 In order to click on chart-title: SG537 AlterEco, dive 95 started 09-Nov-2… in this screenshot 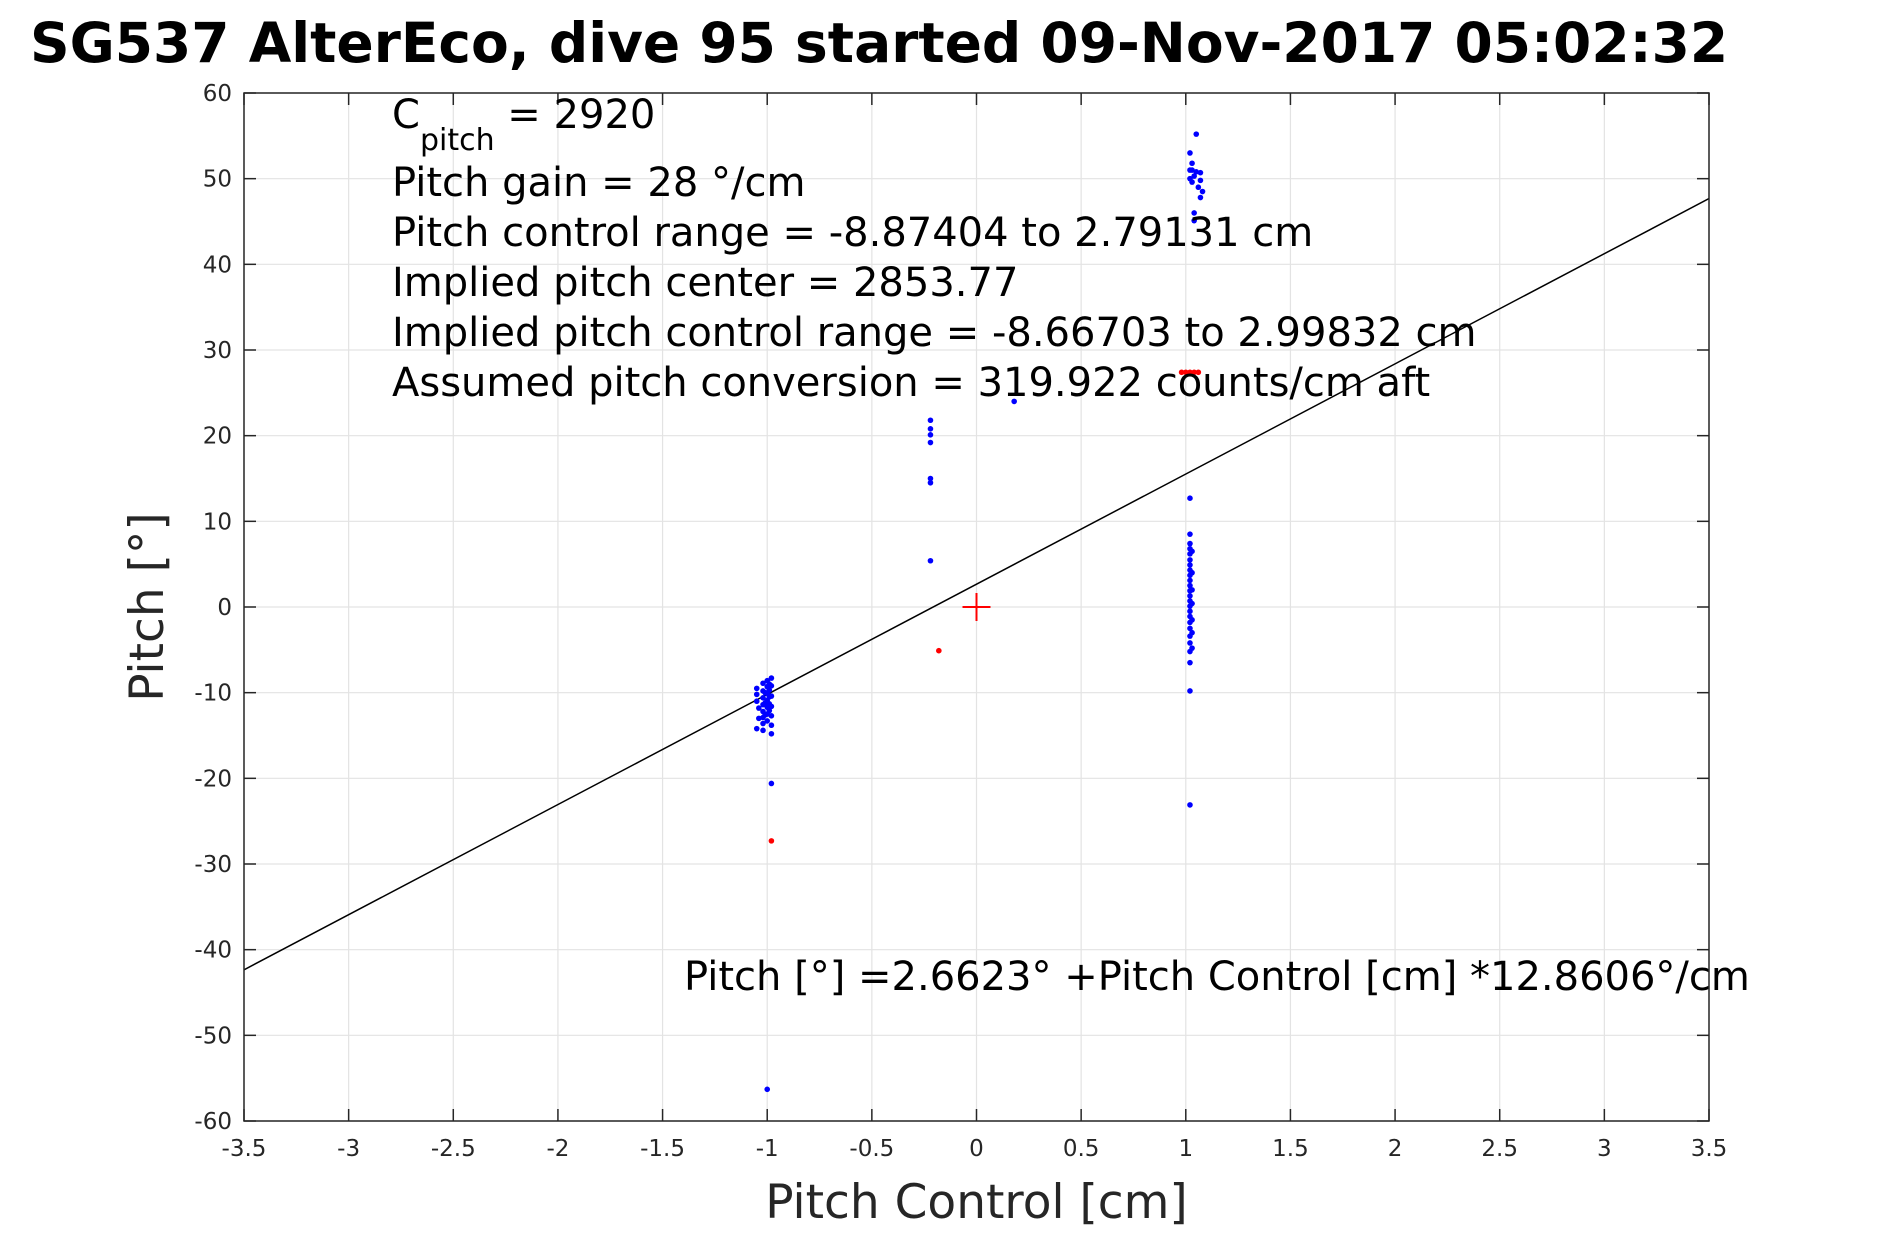, I will do `click(879, 43)`.